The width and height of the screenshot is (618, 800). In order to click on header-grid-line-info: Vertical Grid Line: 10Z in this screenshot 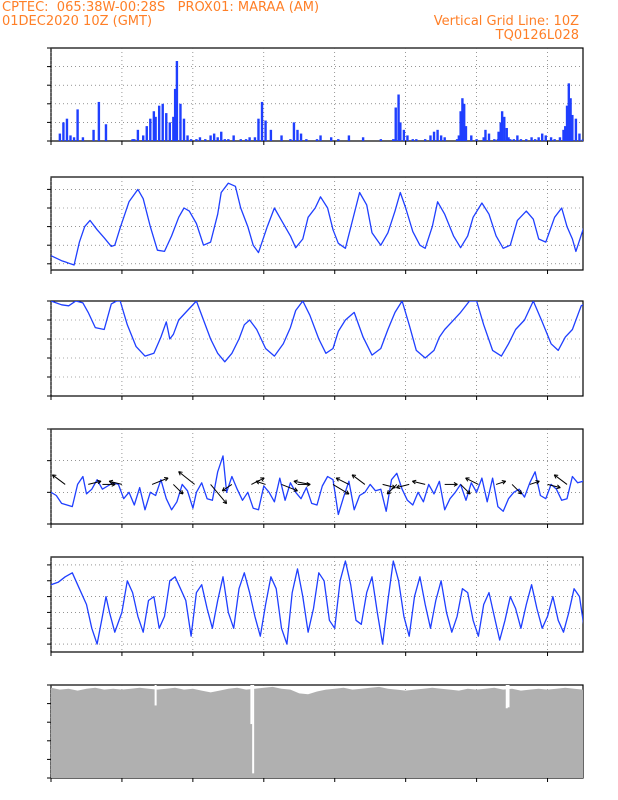, I will do `click(506, 21)`.